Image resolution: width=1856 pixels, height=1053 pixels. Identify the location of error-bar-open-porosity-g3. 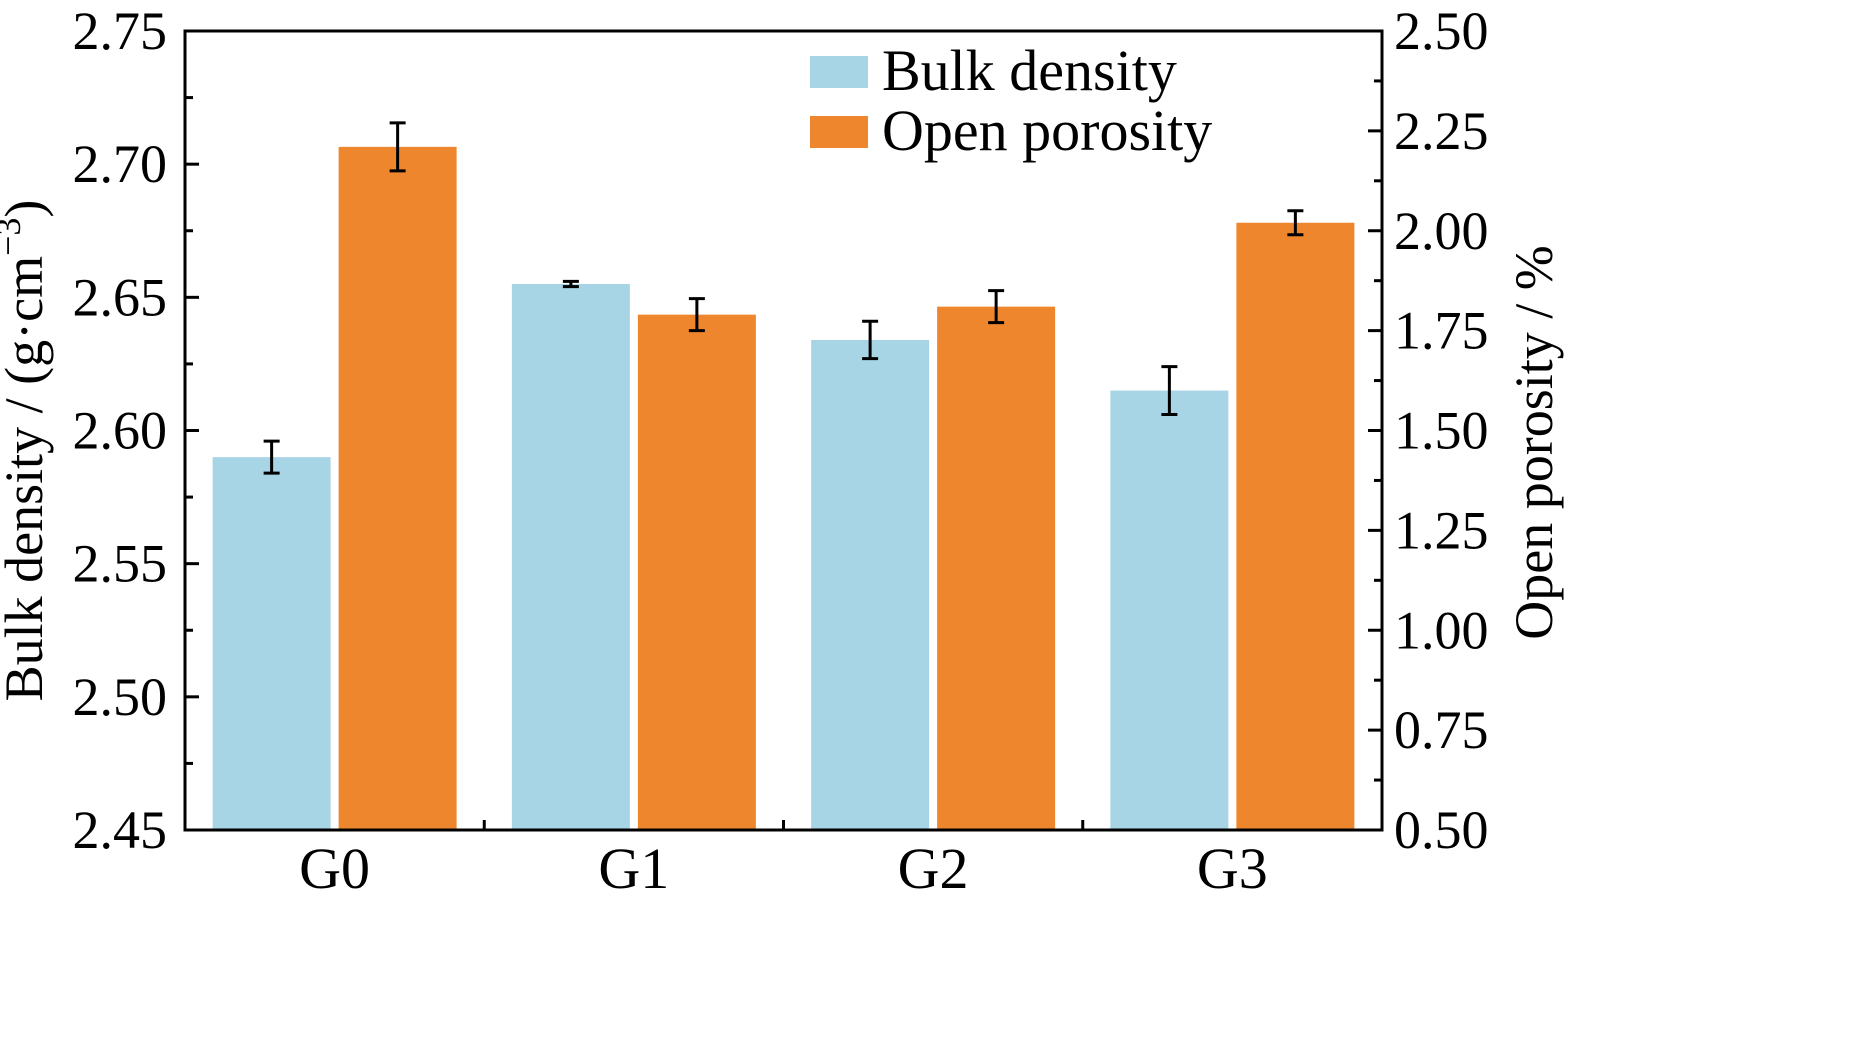
(1295, 223).